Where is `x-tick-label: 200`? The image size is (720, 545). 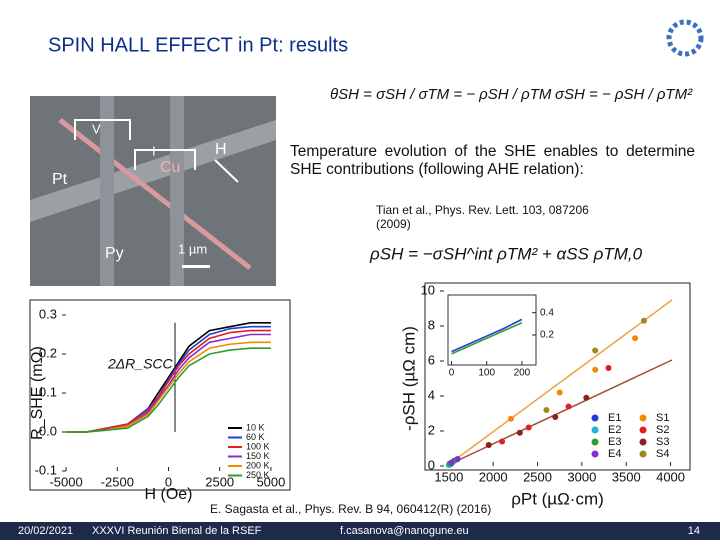 x-tick-label: 200 is located at coordinates (522, 373).